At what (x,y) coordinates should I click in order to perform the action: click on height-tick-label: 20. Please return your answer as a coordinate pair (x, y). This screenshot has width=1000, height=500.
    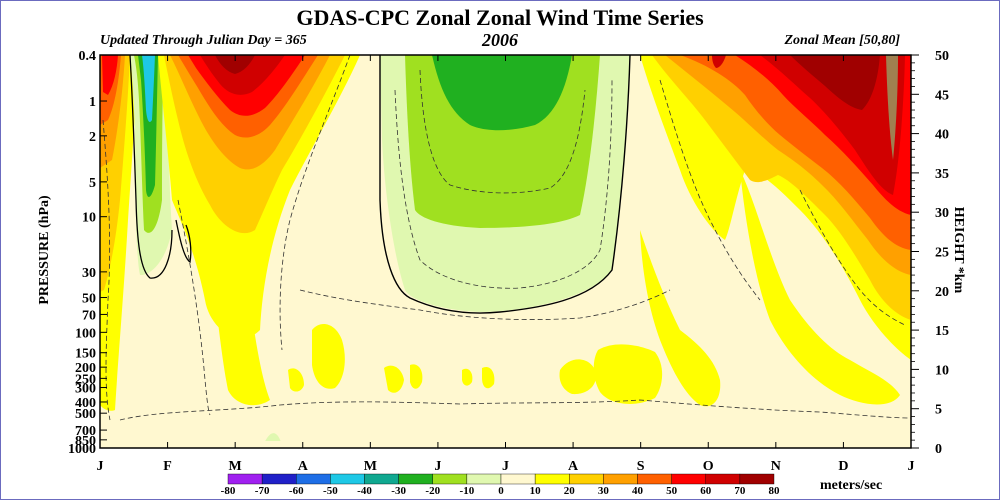
    Looking at the image, I should click on (942, 292).